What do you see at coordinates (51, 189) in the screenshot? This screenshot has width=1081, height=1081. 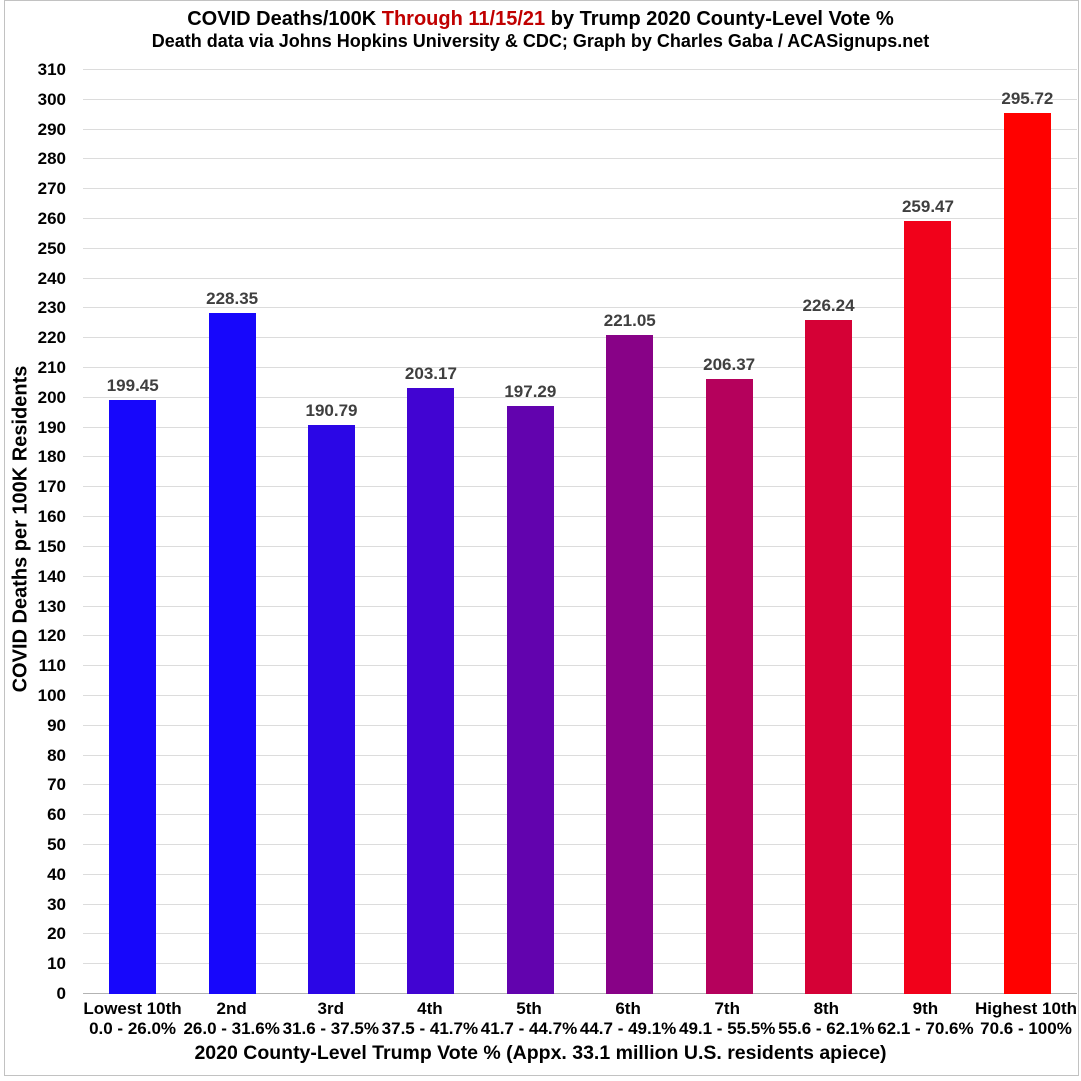 I see `y-tick-label: 270` at bounding box center [51, 189].